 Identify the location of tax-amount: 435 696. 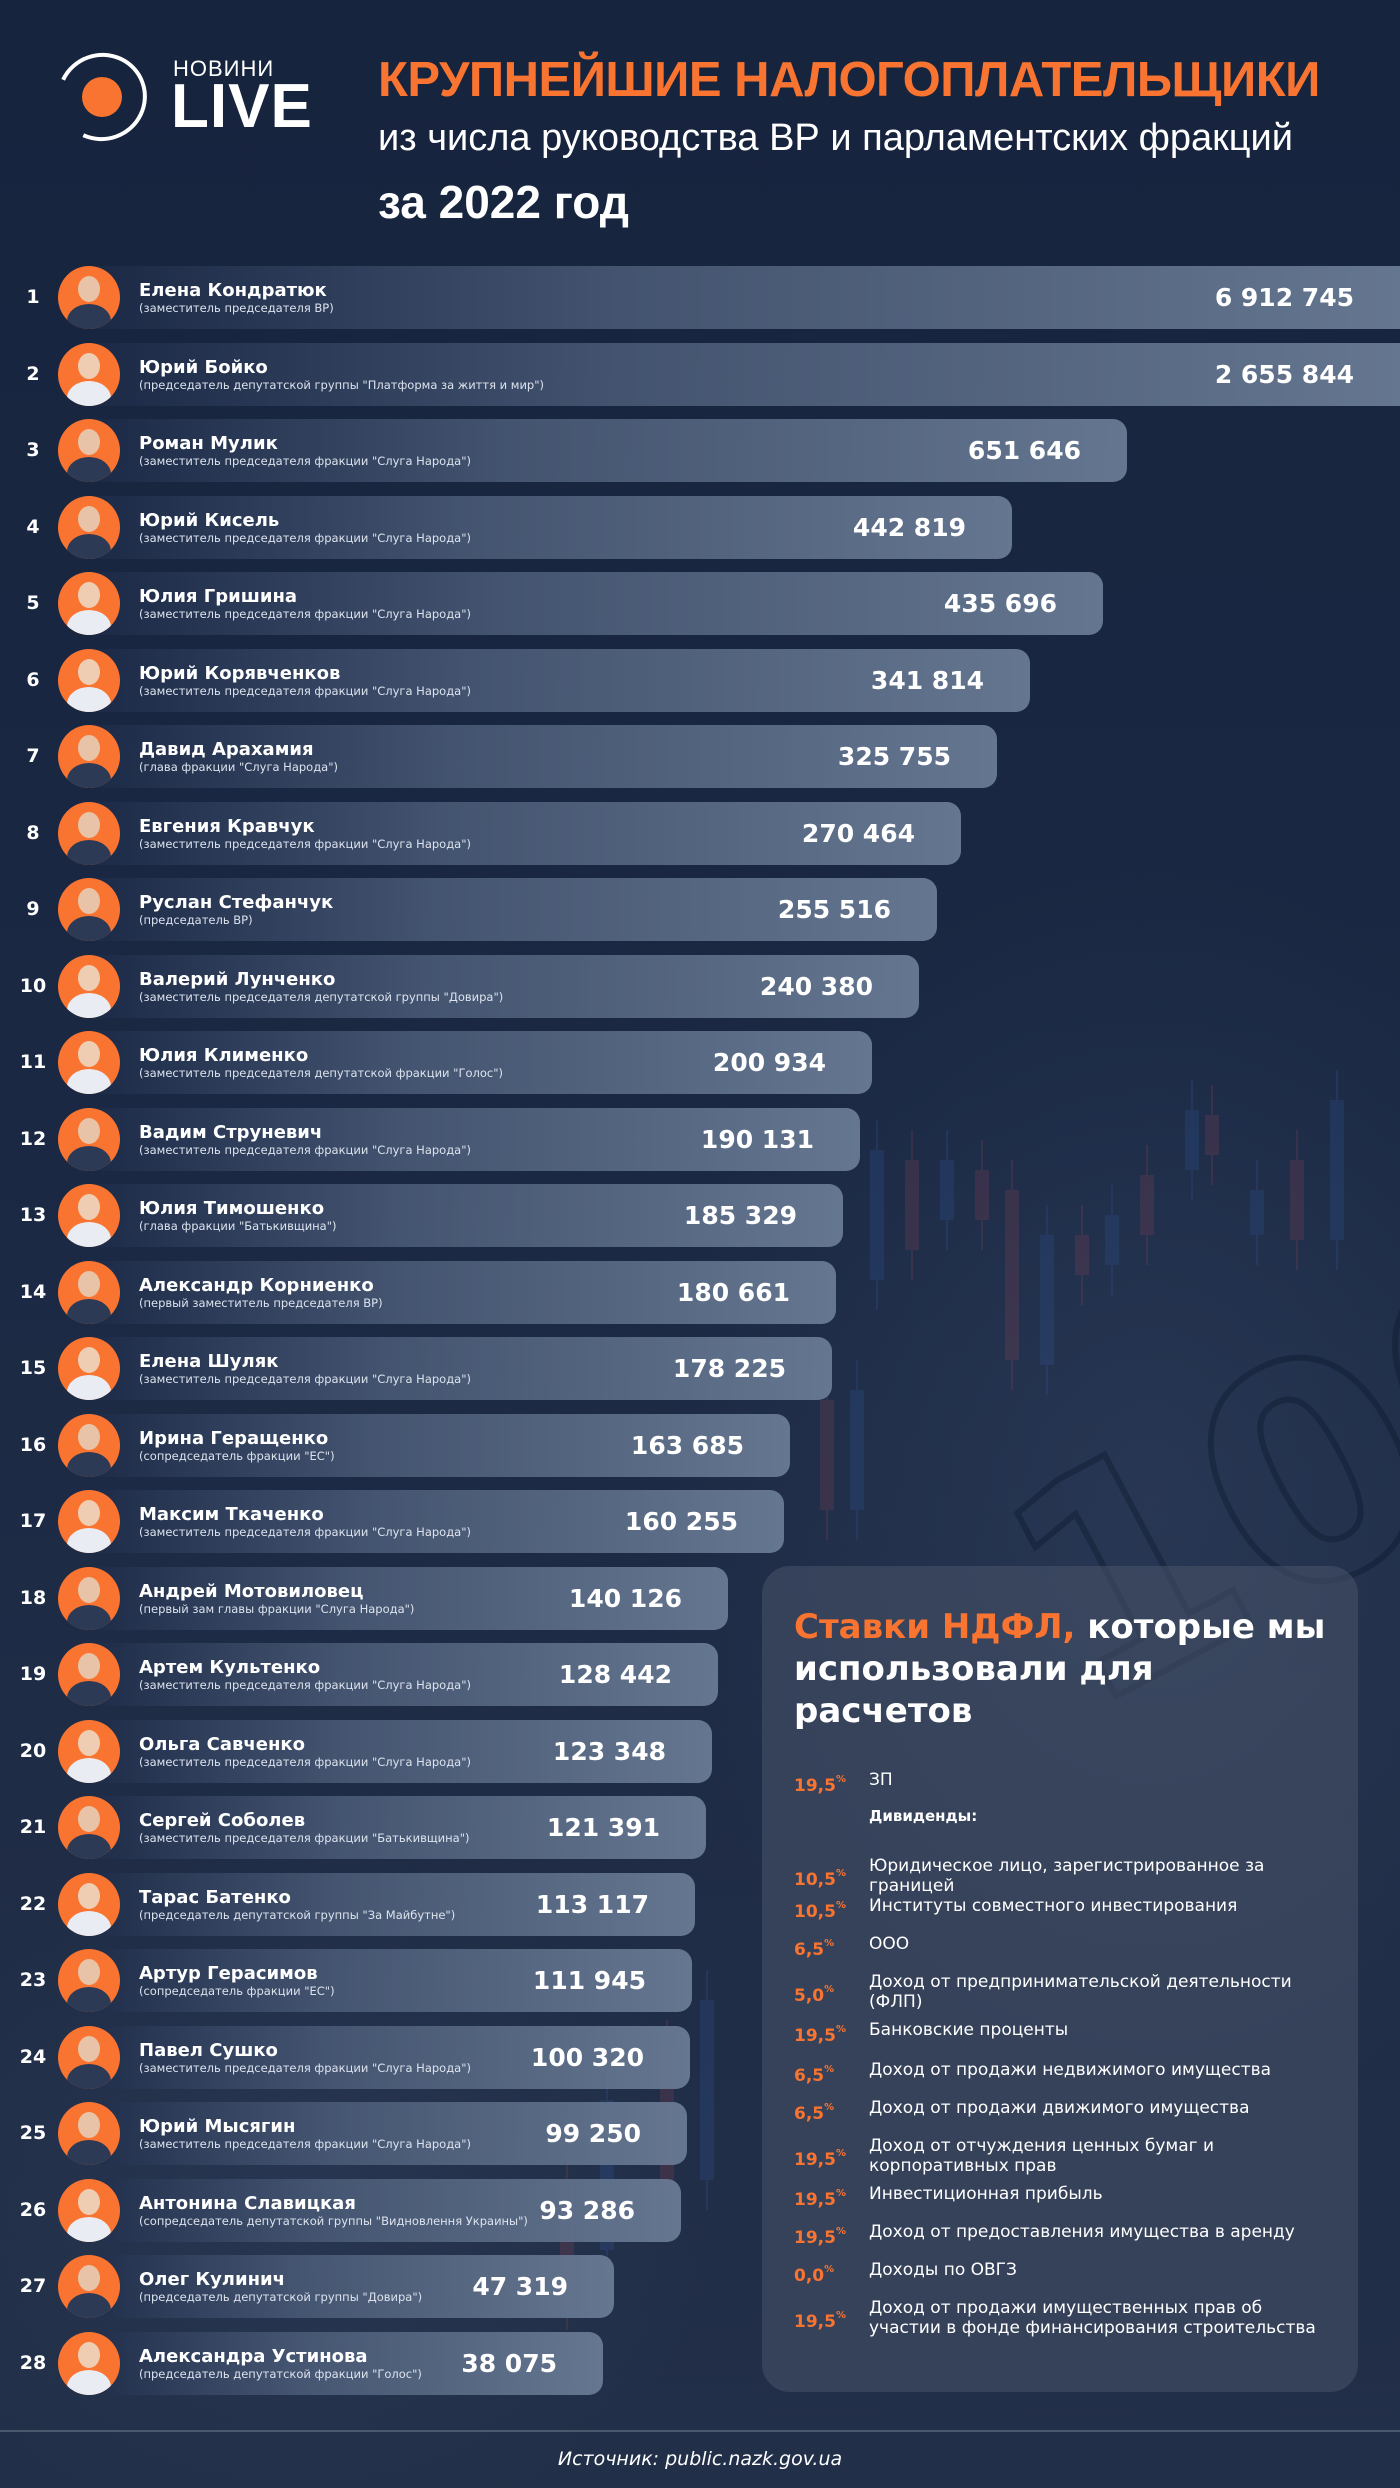
(1000, 603).